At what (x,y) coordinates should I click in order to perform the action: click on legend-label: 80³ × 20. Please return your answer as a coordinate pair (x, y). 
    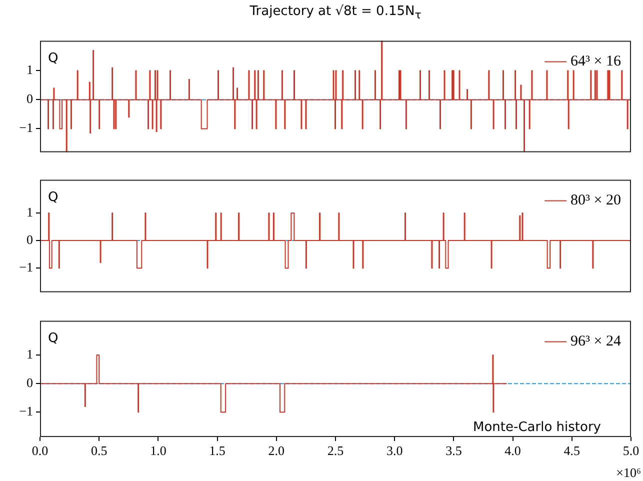
    Looking at the image, I should click on (596, 200).